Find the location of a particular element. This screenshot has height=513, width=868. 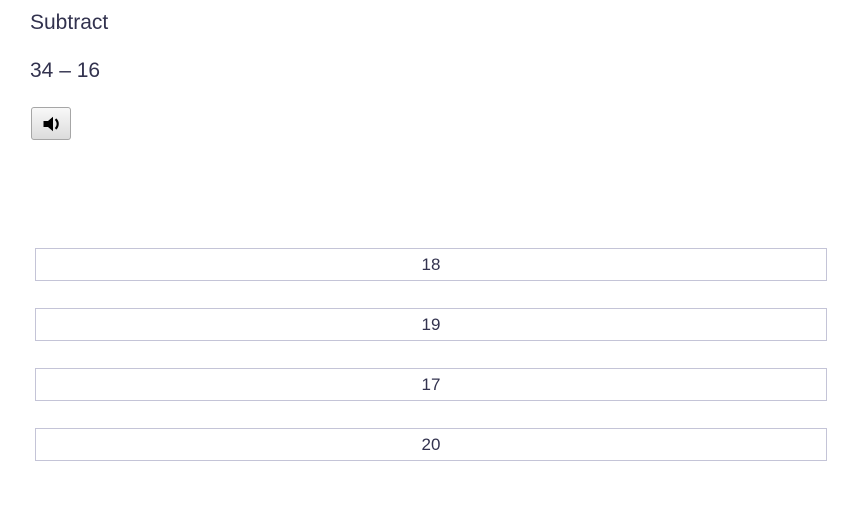

answer-option-1: 18 is located at coordinates (431, 264).